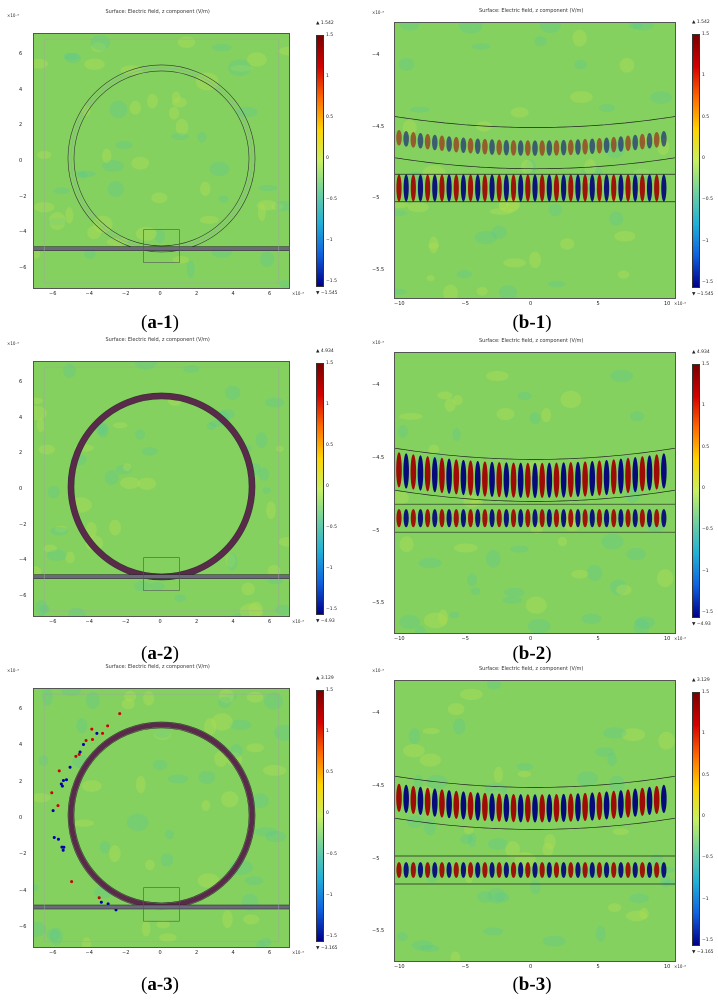  I want to click on colorbar-tick-label: 1.5, so click(706, 34).